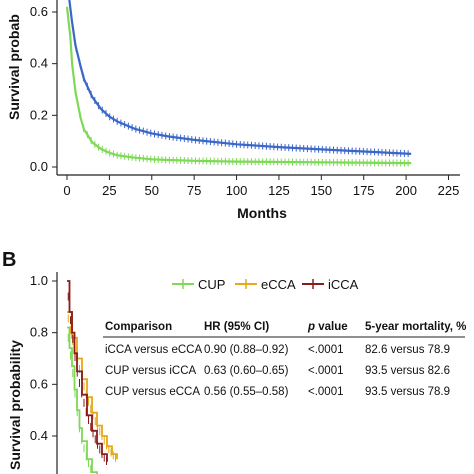 This screenshot has height=474, width=474. Describe the element at coordinates (311, 327) in the screenshot. I see `table-header-p-italic: p` at that location.